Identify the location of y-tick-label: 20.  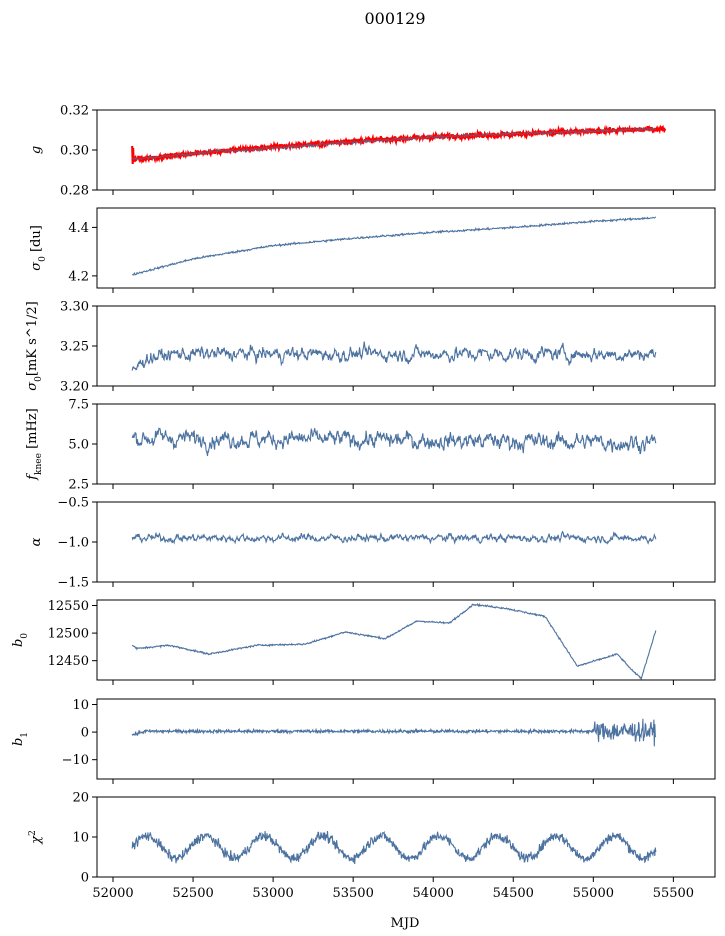
(80, 798).